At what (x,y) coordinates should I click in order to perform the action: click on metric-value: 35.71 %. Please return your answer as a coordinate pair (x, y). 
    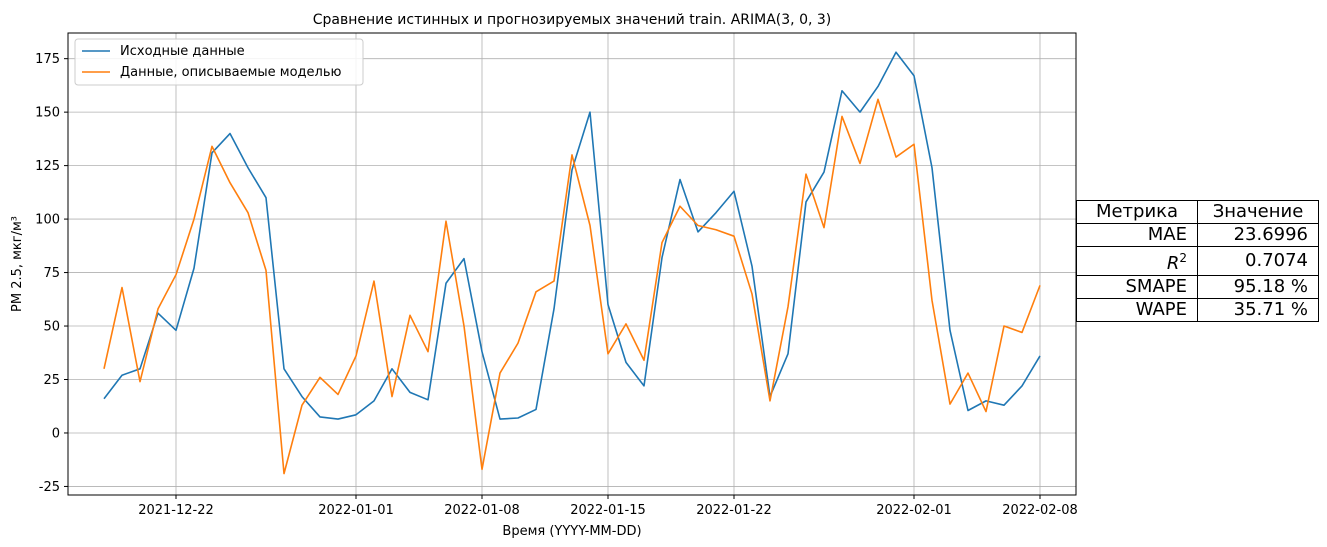
    Looking at the image, I should click on (1258, 310).